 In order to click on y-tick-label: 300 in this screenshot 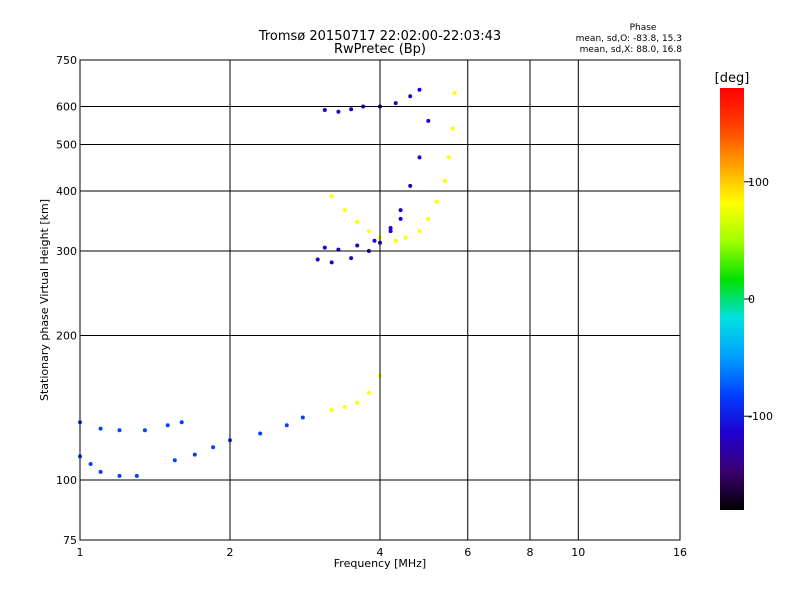, I will do `click(66, 251)`.